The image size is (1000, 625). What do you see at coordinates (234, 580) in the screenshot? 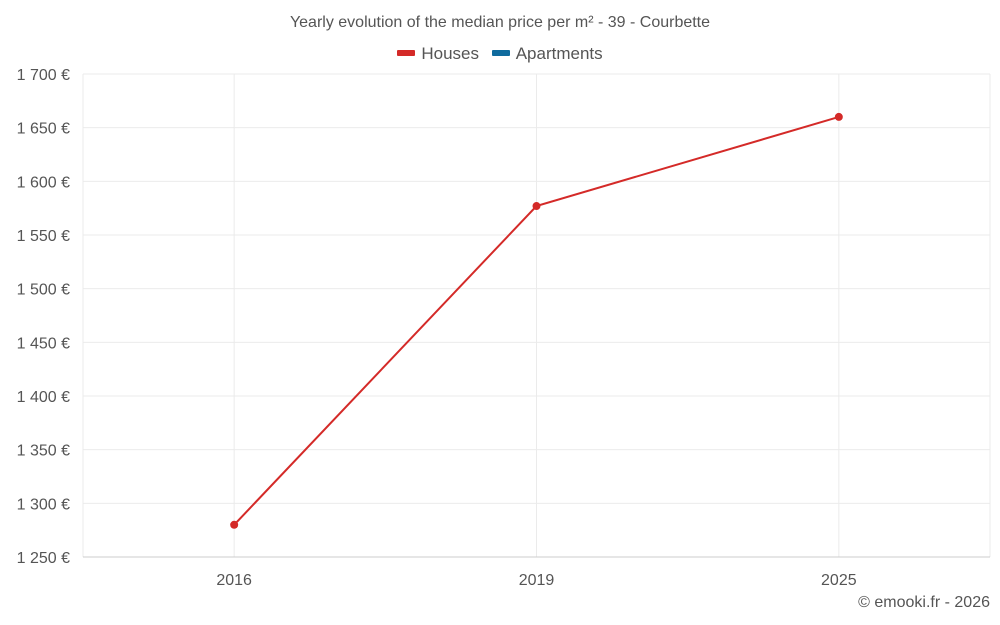
I see `x-tick-label: 2016` at bounding box center [234, 580].